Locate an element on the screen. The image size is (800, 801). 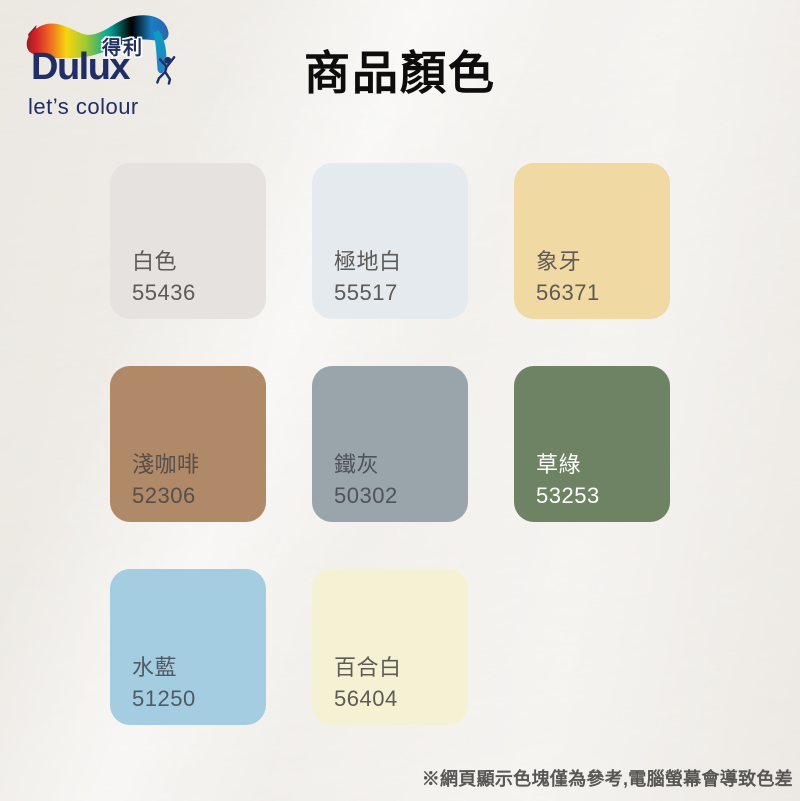
color-swatch-iron-grey: 鐵灰 50302 is located at coordinates (390, 444).